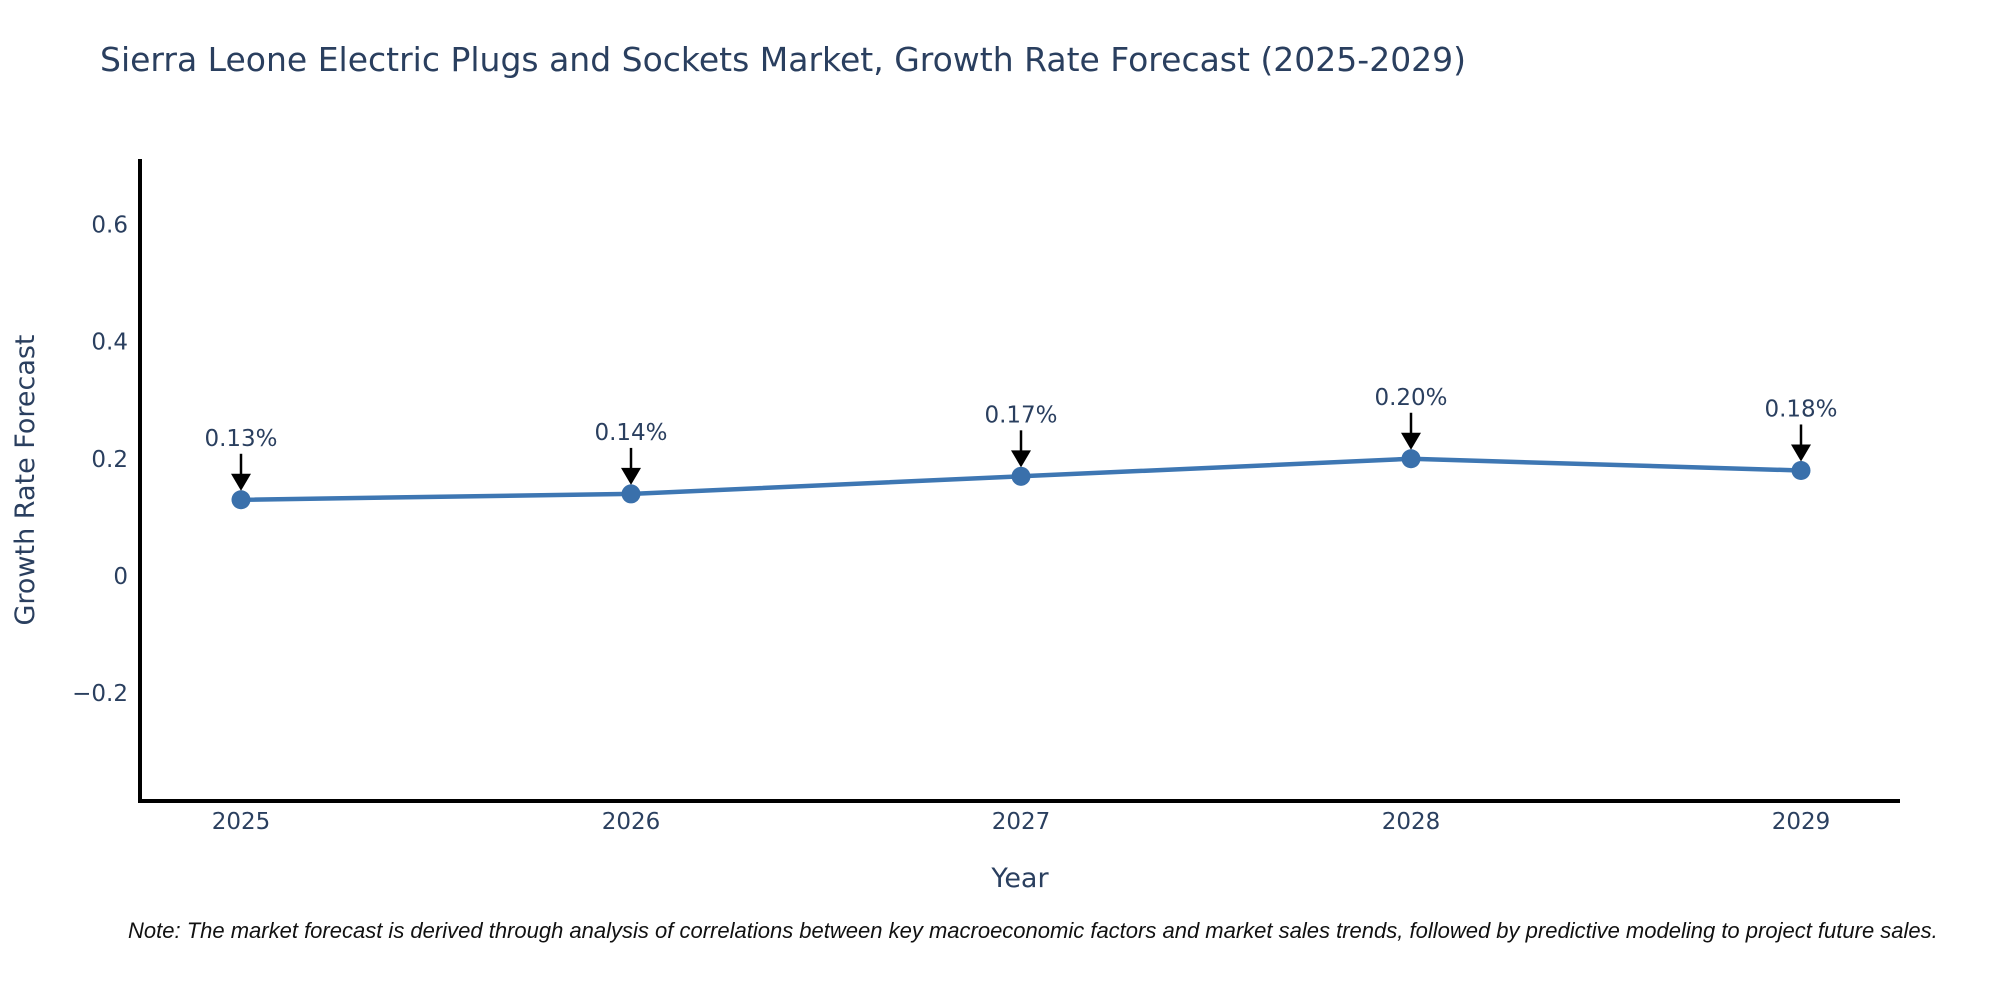 Image resolution: width=2000 pixels, height=1000 pixels. I want to click on point-annotation-label: 0.13%, so click(240, 439).